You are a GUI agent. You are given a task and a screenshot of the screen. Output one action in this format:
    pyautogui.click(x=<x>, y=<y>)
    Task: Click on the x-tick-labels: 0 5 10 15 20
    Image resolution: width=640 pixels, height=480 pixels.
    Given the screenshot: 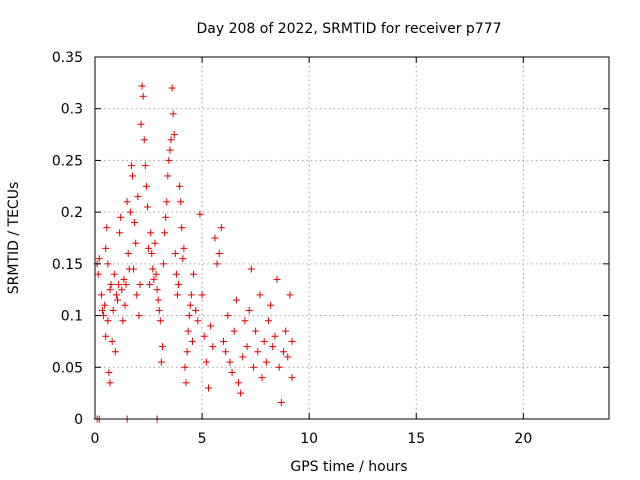 What is the action you would take?
    pyautogui.click(x=312, y=439)
    